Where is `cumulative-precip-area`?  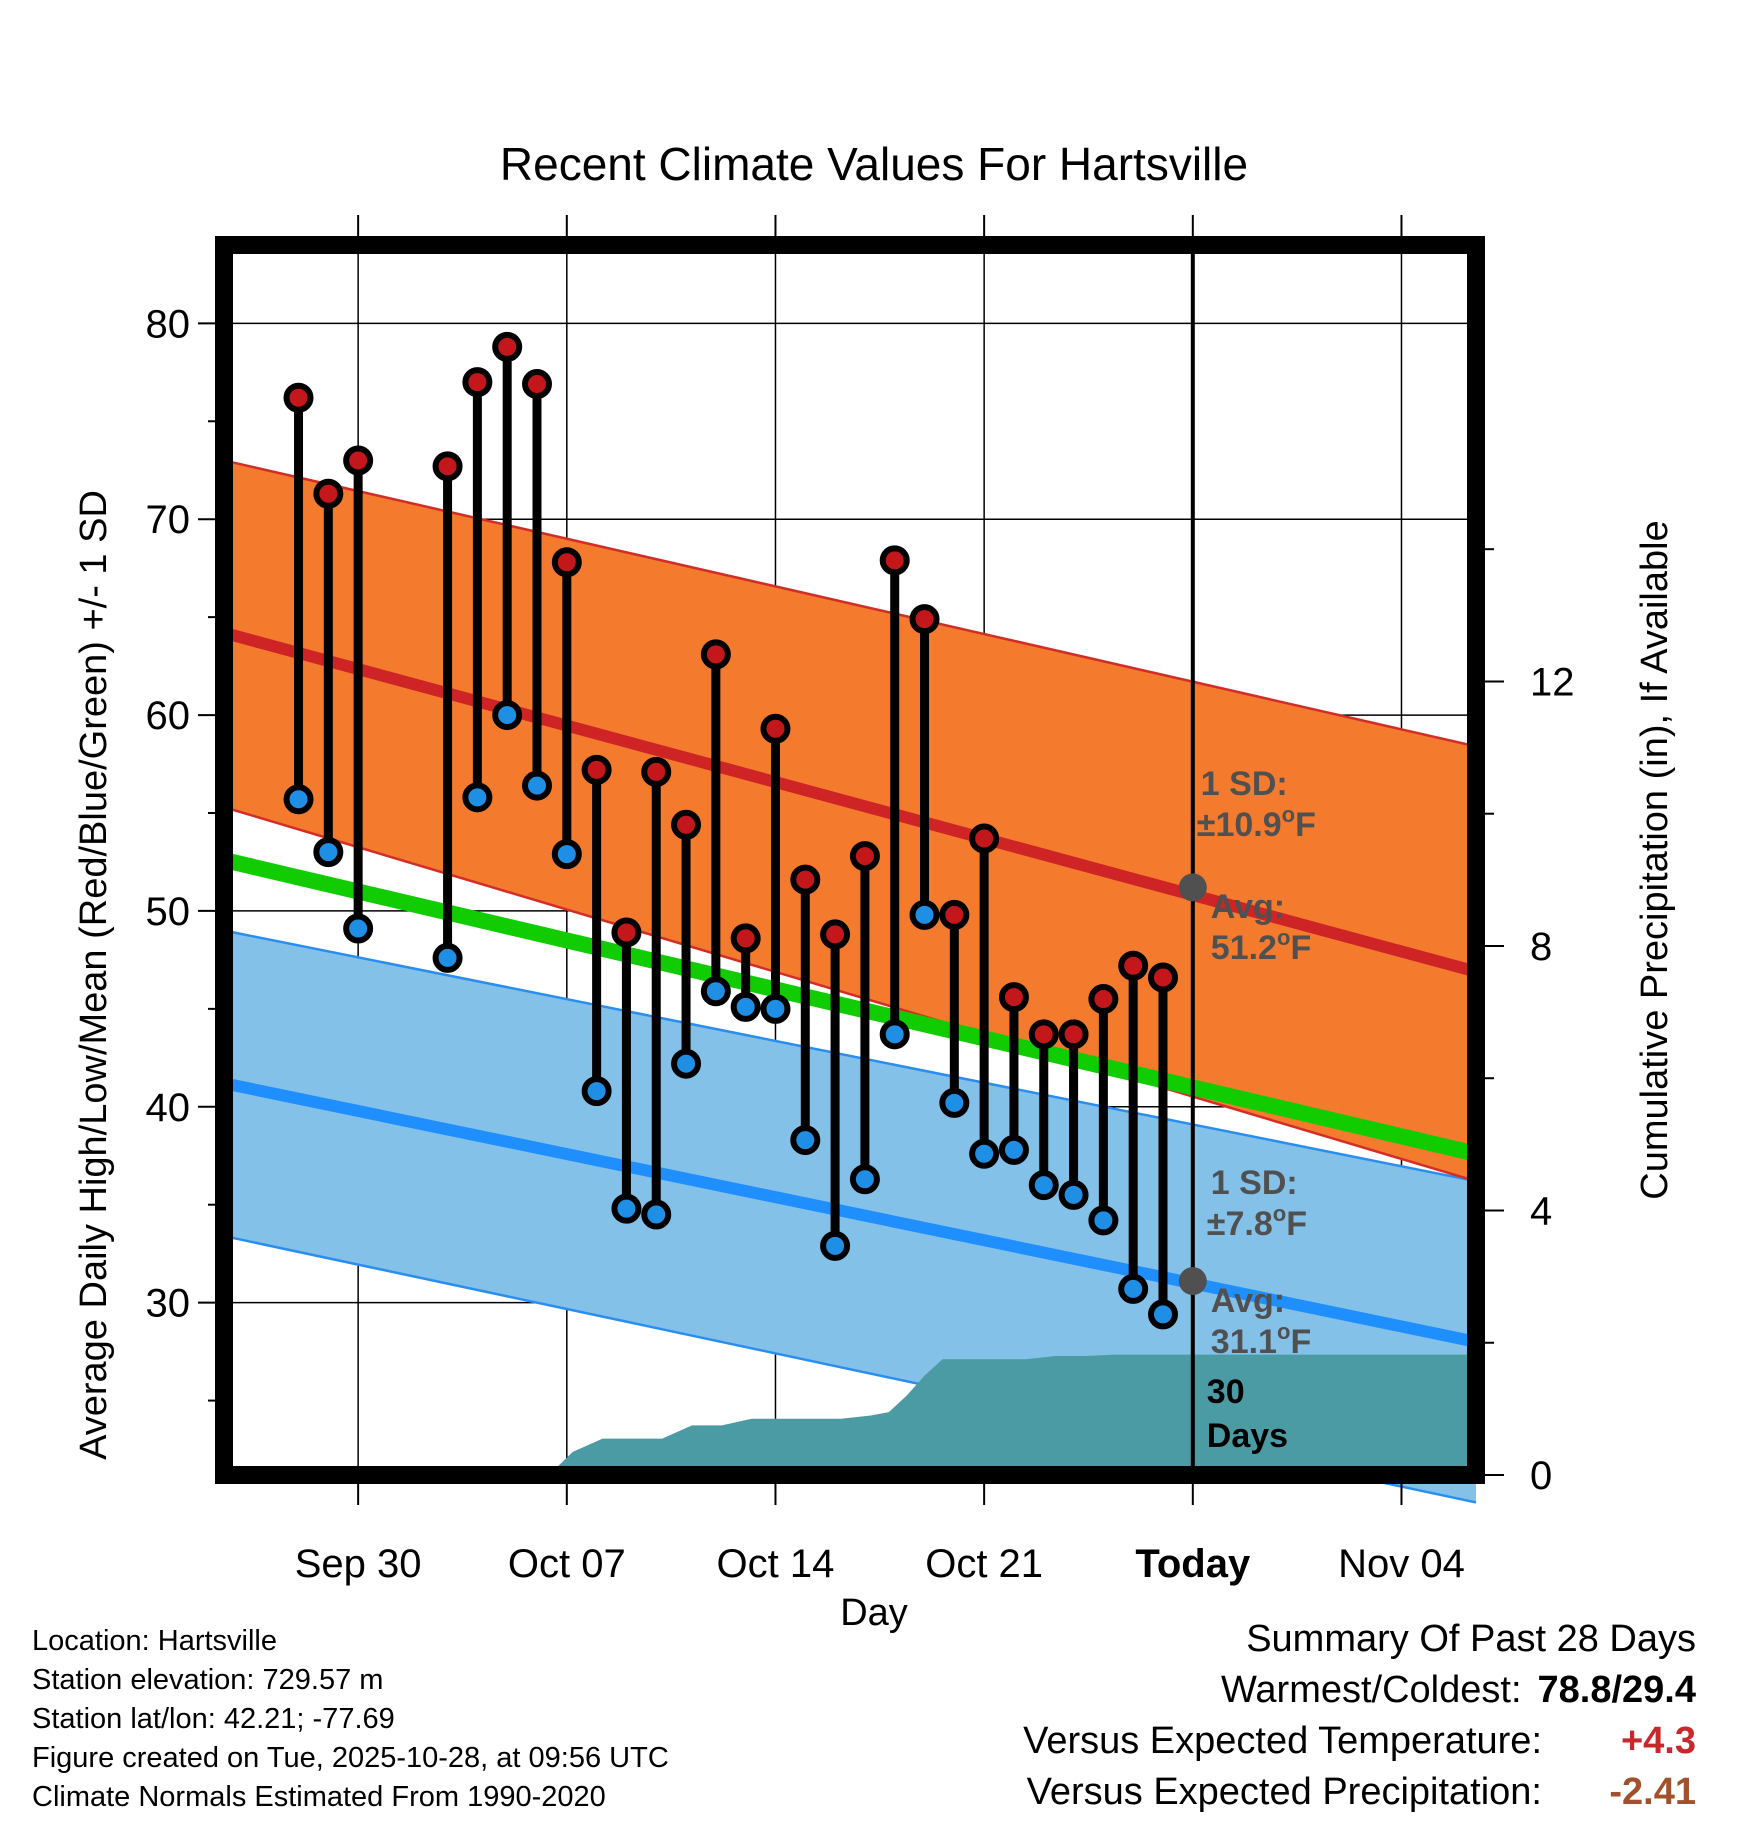
cumulative-precip-area is located at coordinates (1012, 1414).